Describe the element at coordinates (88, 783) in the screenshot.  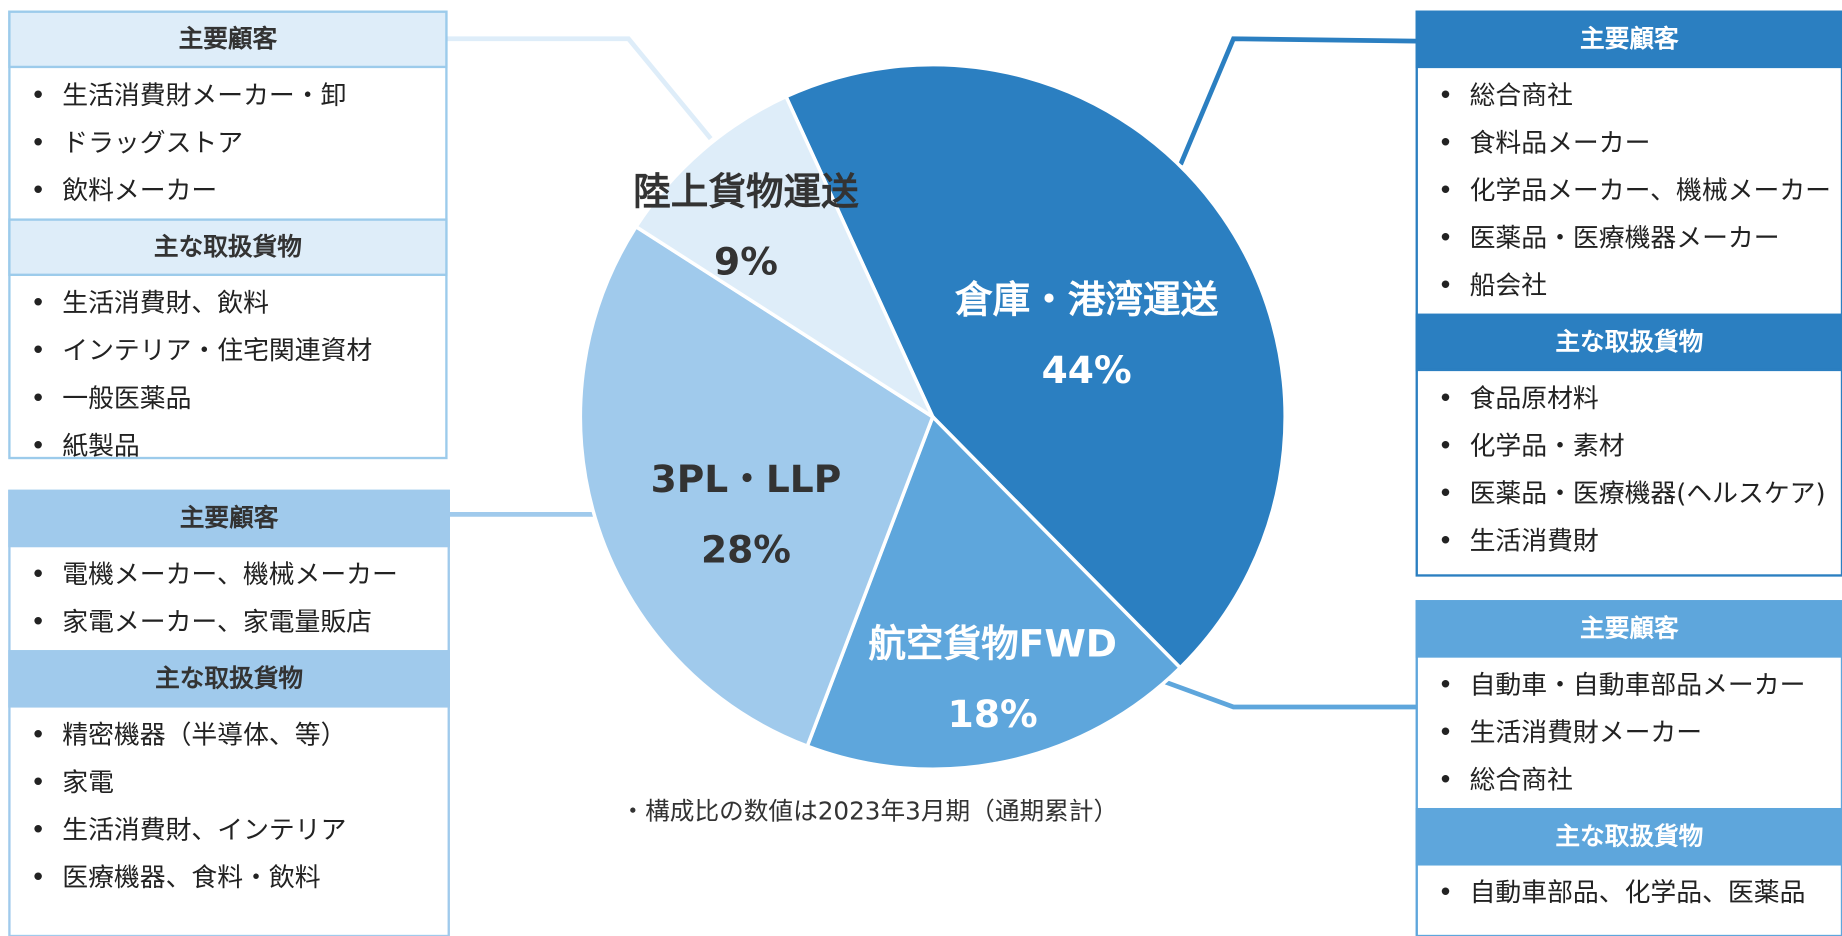
I see `panel-item: 家電` at that location.